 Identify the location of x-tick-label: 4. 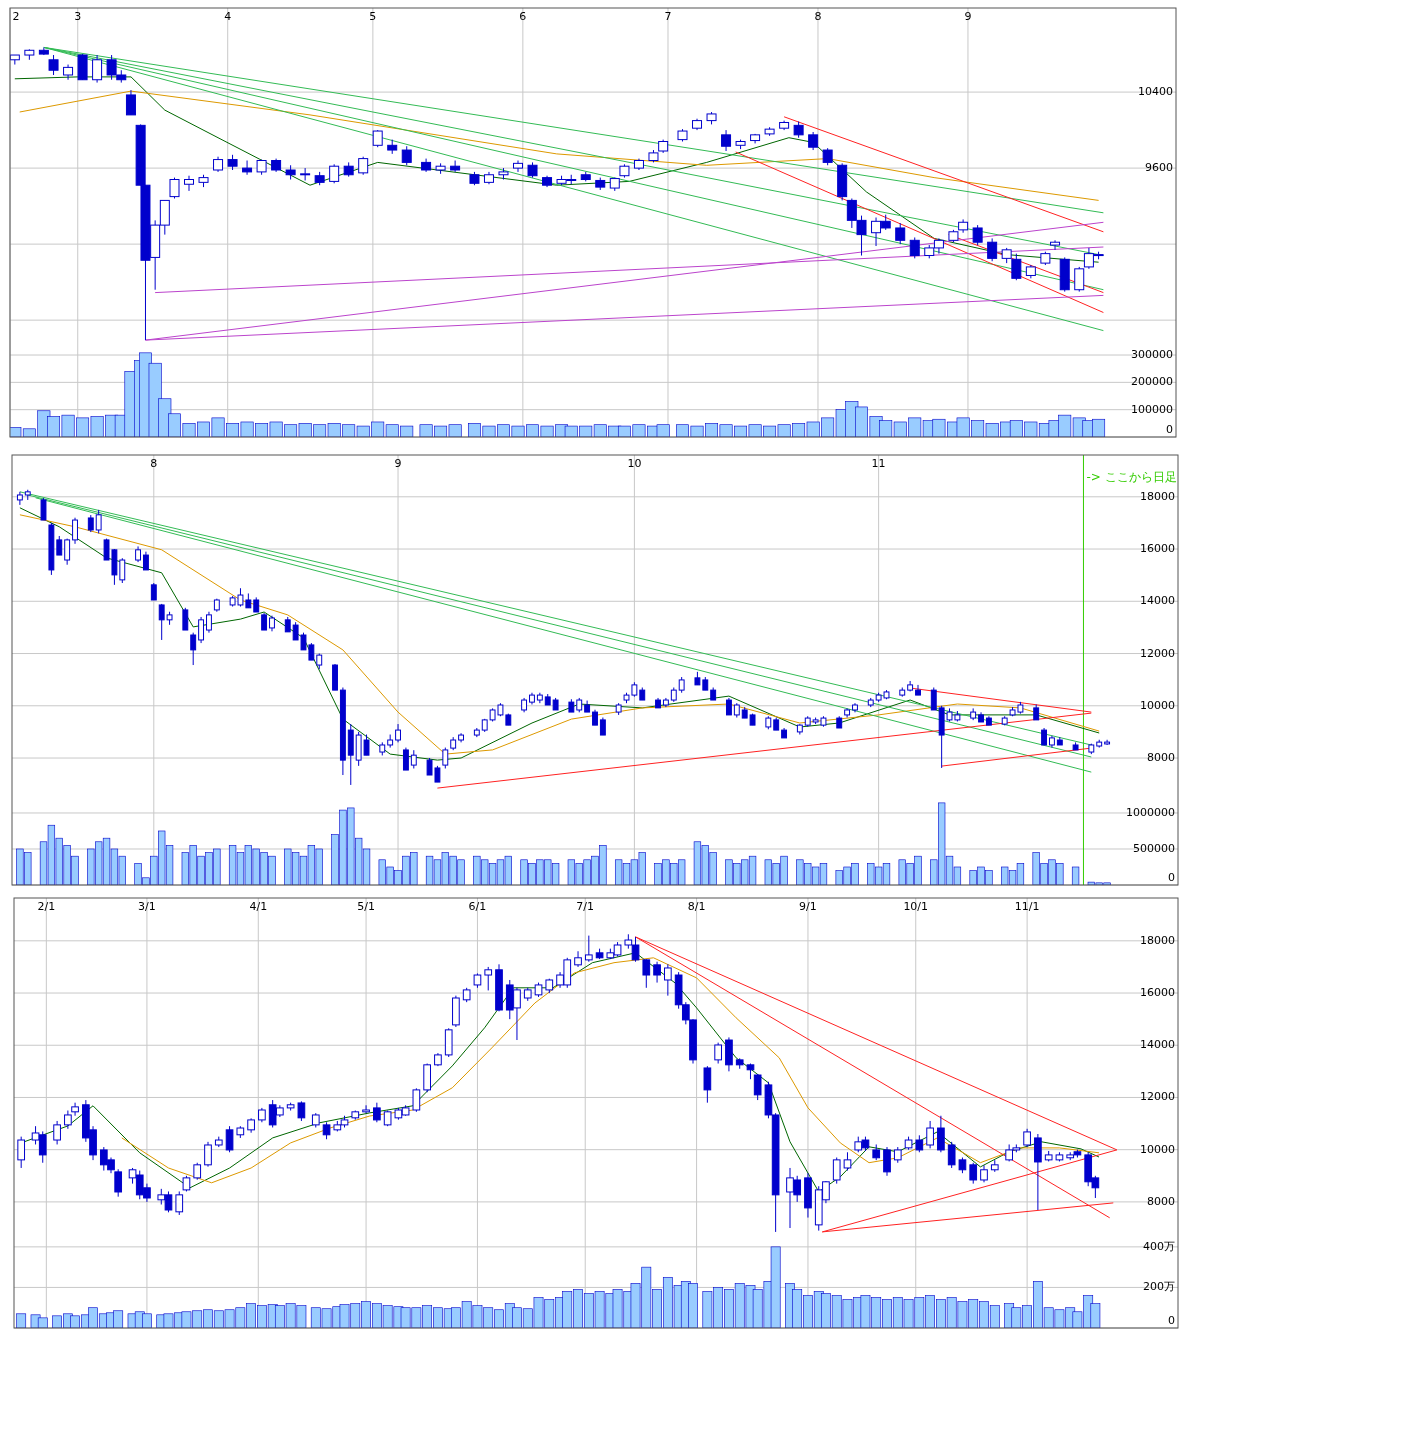
(228, 16).